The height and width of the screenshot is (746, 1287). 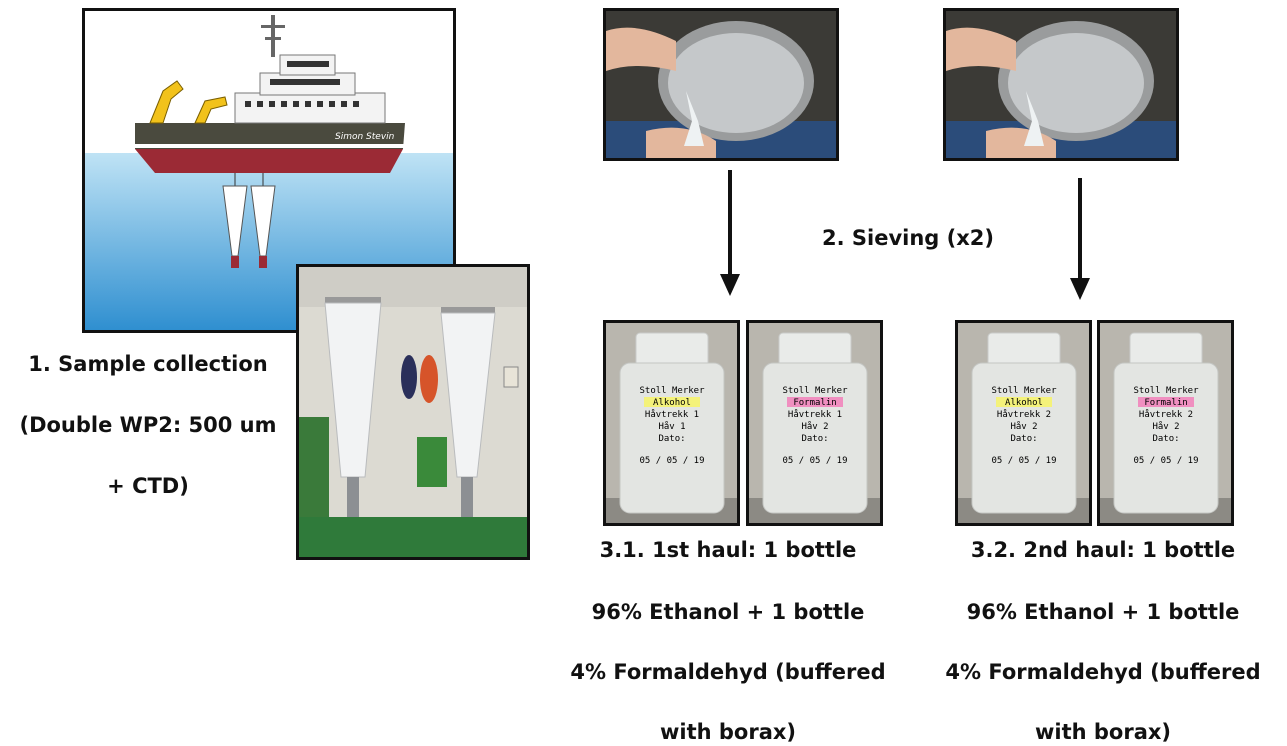 I want to click on nets-photo, so click(x=413, y=412).